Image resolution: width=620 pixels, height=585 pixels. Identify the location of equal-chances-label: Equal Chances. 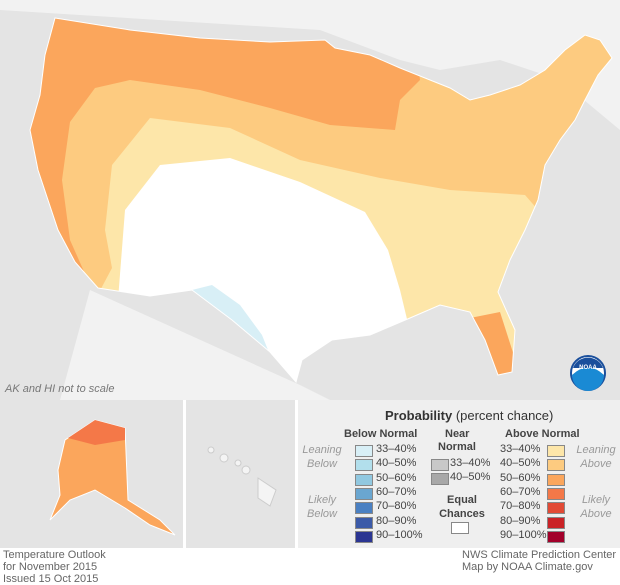
(462, 507).